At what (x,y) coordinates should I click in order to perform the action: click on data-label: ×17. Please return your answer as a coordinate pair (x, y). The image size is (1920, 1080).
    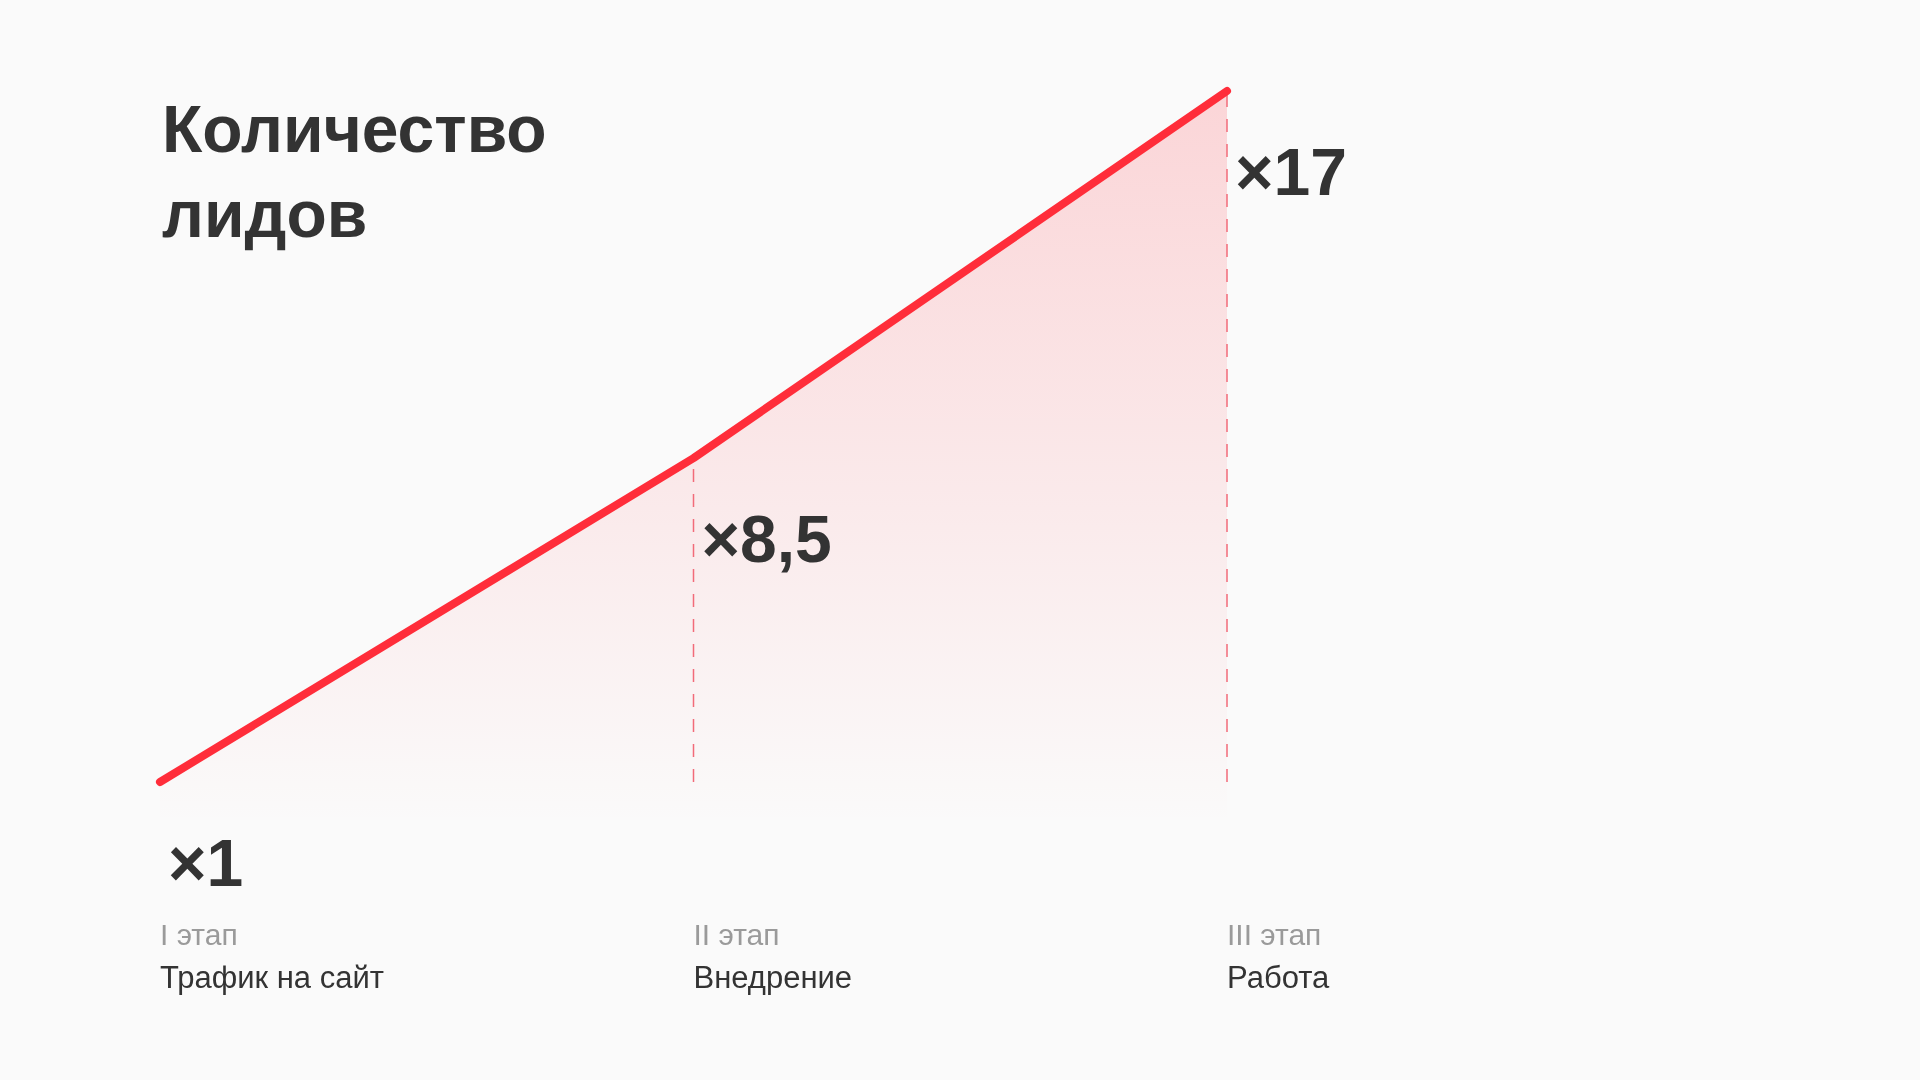
    Looking at the image, I should click on (1291, 172).